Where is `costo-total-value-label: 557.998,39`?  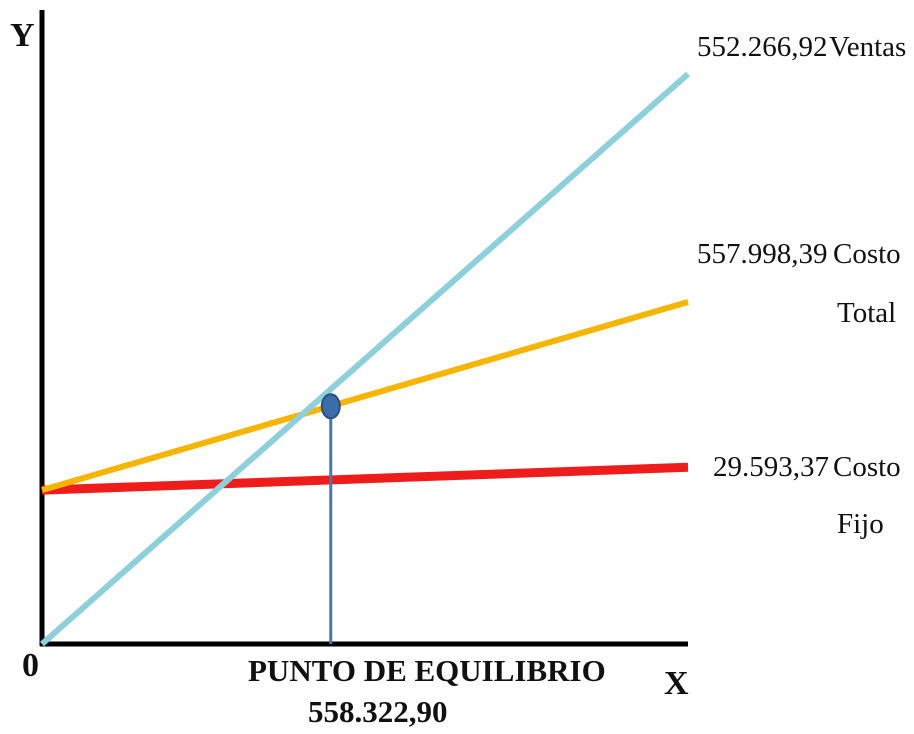 costo-total-value-label: 557.998,39 is located at coordinates (762, 254).